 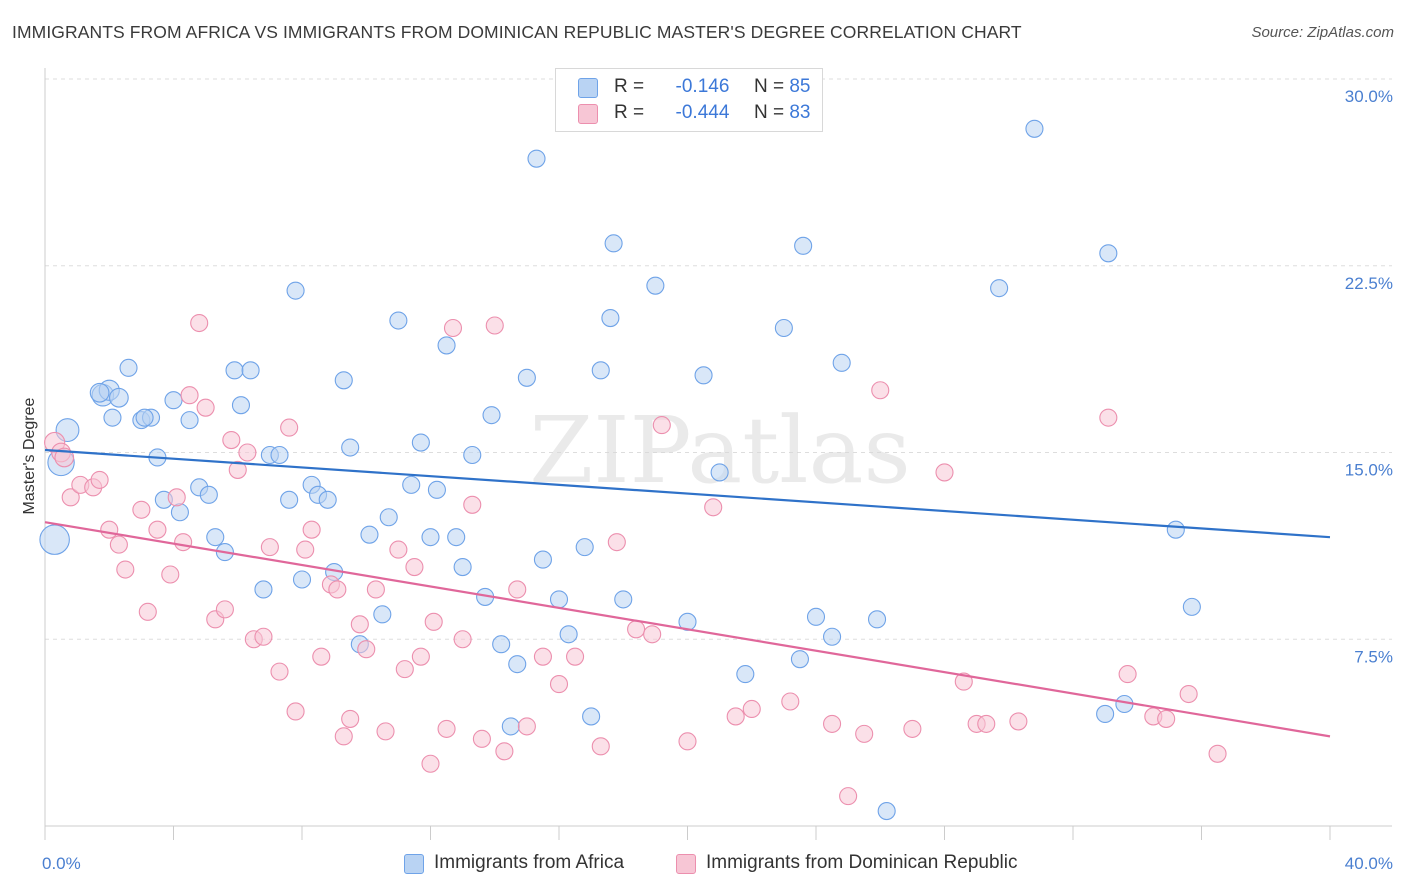 I want to click on source-credit: Source: ZipAtlas.com, so click(x=1322, y=32).